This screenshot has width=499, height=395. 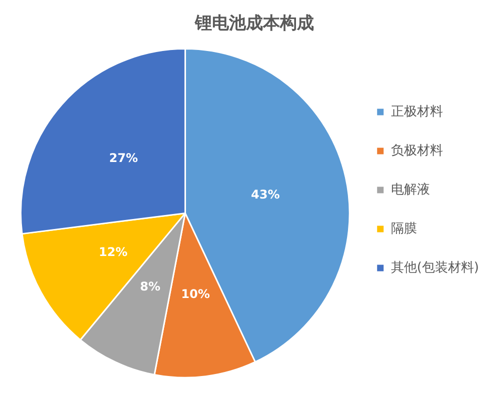 What do you see at coordinates (416, 112) in the screenshot?
I see `legend-label: 正极材料` at bounding box center [416, 112].